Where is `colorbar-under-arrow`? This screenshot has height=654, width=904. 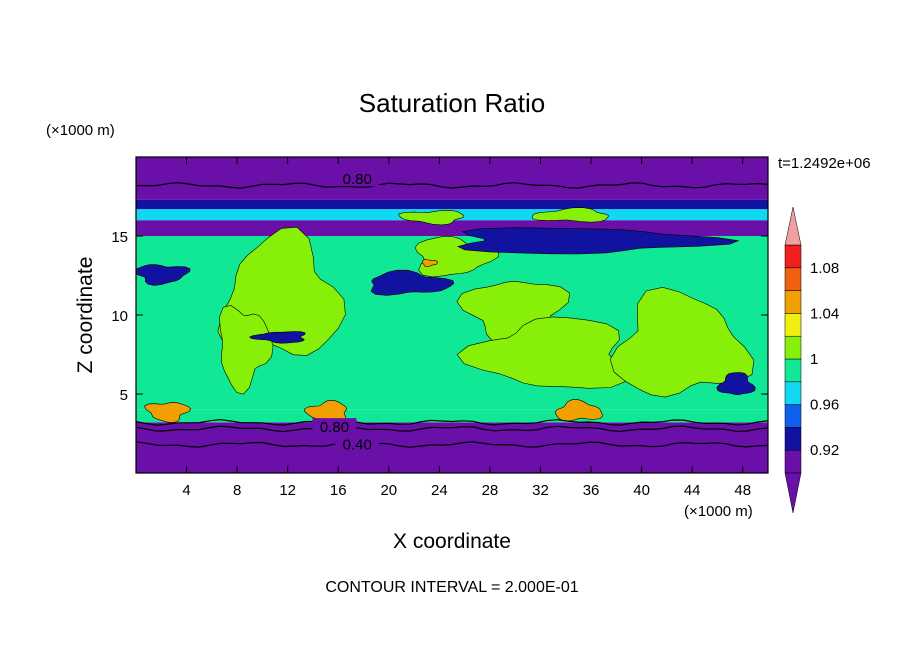
colorbar-under-arrow is located at coordinates (793, 493).